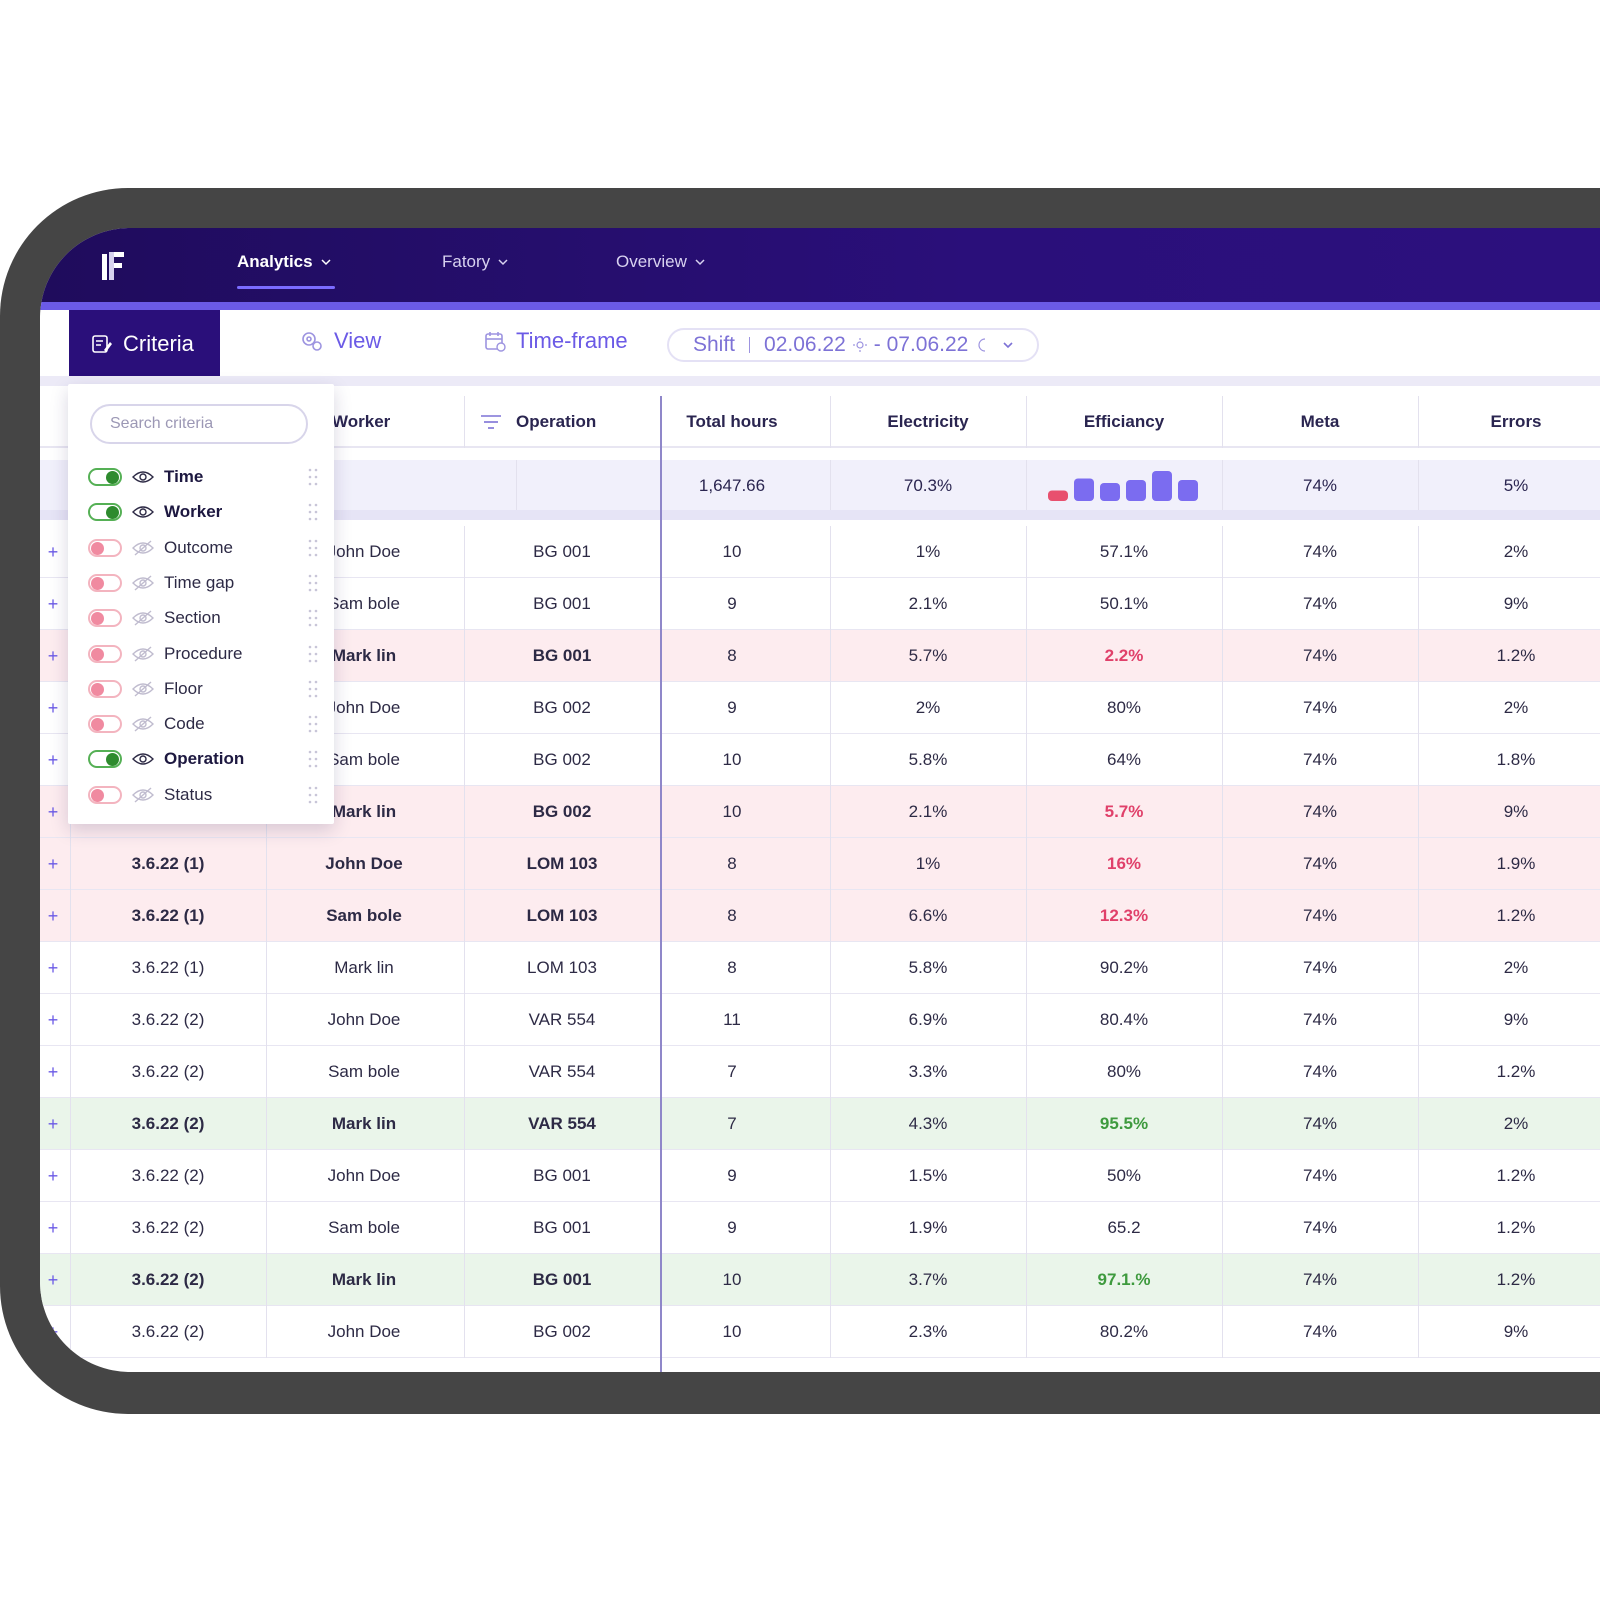 This screenshot has height=1600, width=1600. Describe the element at coordinates (853, 345) in the screenshot. I see `shift-date-range-select: Shift 02.06.22 - 07.06.22` at that location.